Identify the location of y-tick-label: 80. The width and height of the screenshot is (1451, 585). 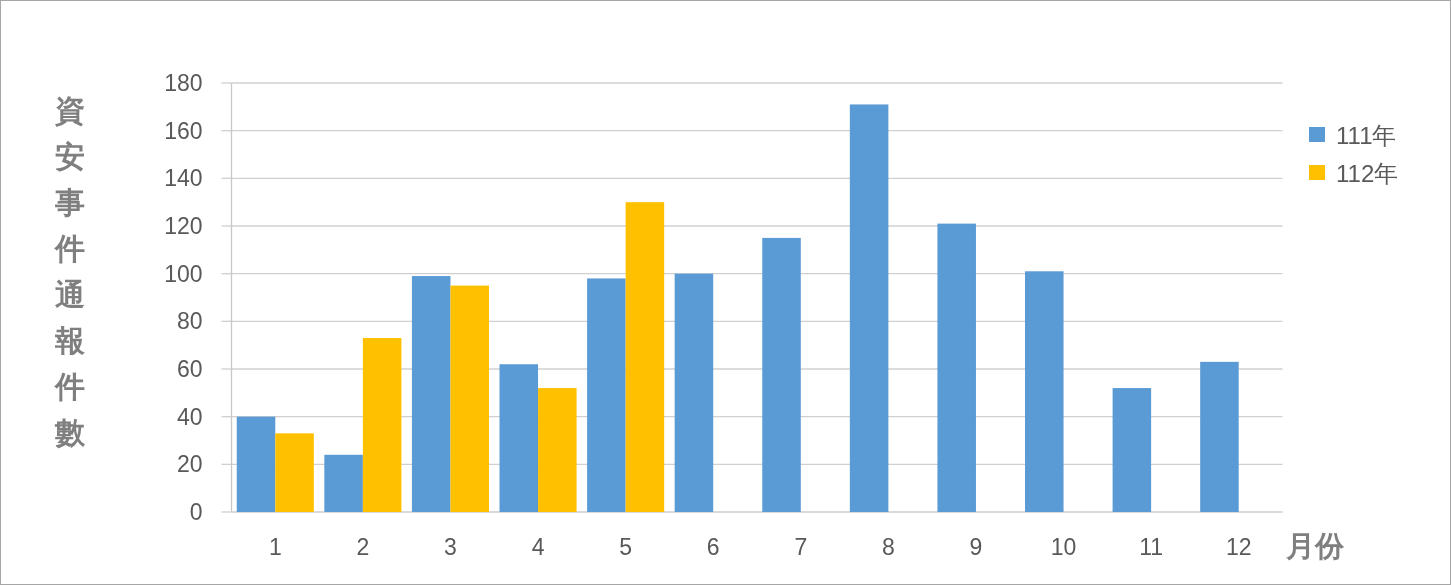
(189, 321).